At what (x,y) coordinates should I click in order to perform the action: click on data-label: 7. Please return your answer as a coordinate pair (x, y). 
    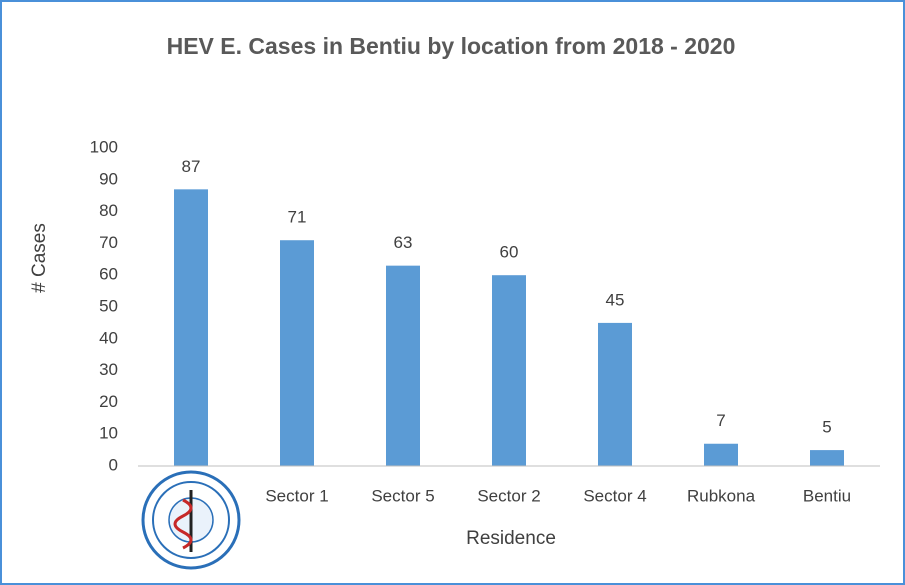
    Looking at the image, I should click on (720, 420).